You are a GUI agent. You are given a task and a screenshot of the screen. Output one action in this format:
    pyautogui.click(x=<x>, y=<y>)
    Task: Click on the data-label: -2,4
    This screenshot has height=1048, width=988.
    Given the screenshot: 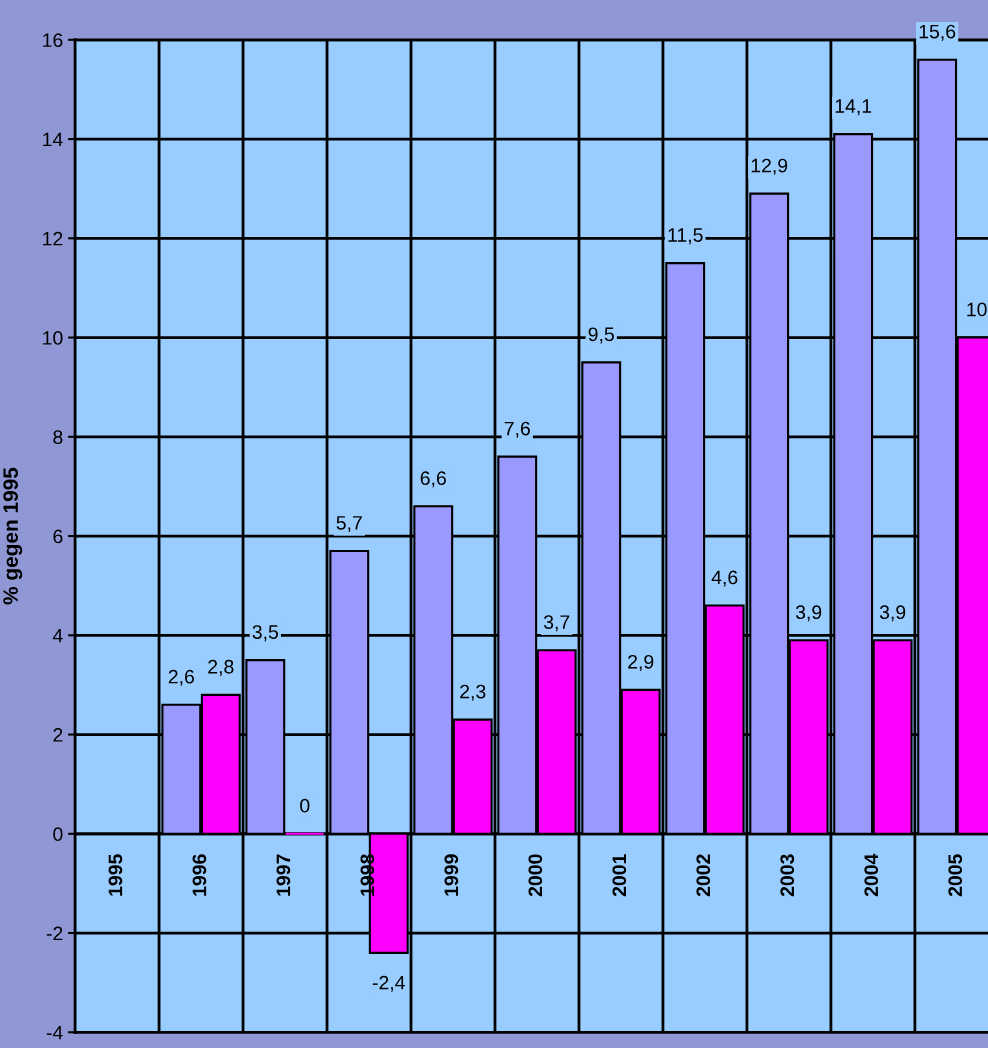 What is the action you would take?
    pyautogui.click(x=388, y=983)
    